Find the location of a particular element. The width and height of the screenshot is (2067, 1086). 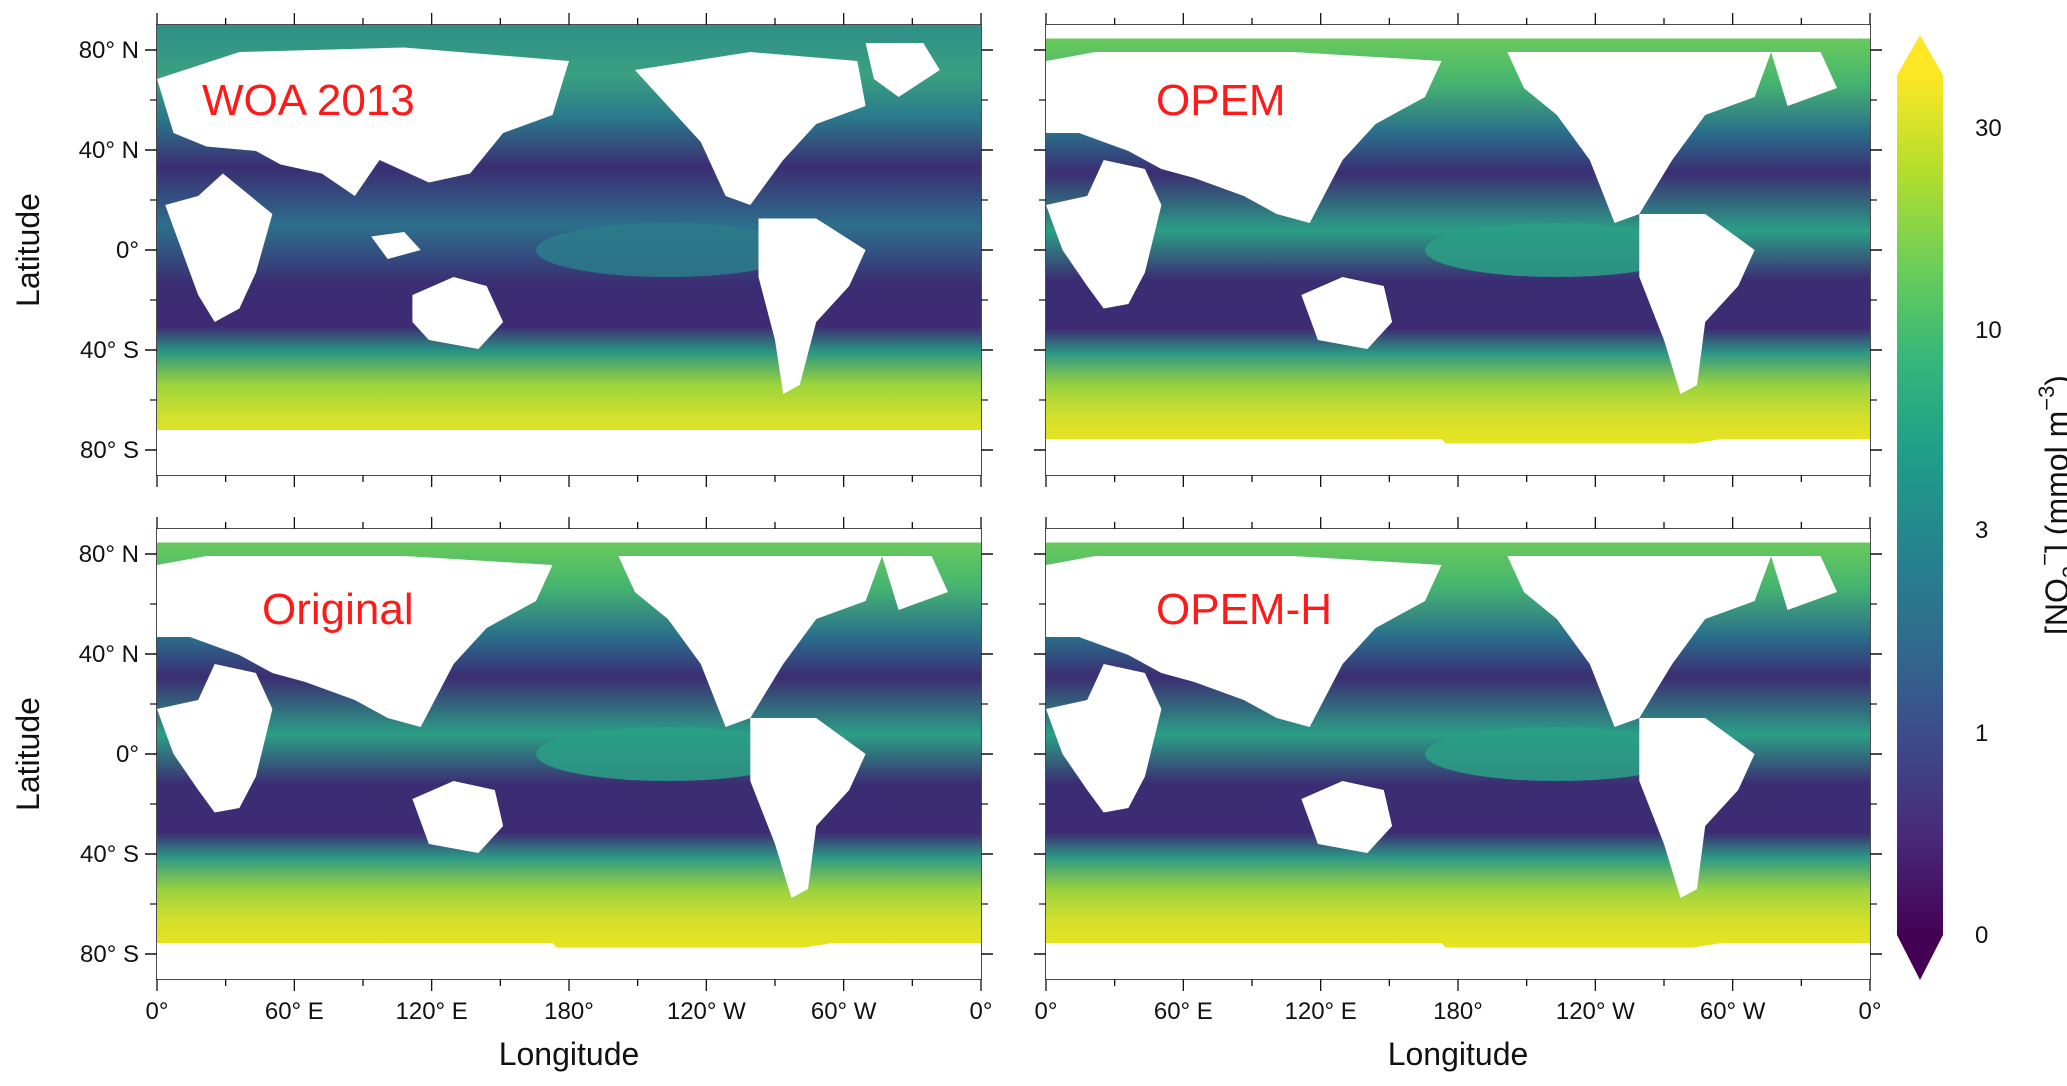

colorbar-min-extend is located at coordinates (1920, 957).